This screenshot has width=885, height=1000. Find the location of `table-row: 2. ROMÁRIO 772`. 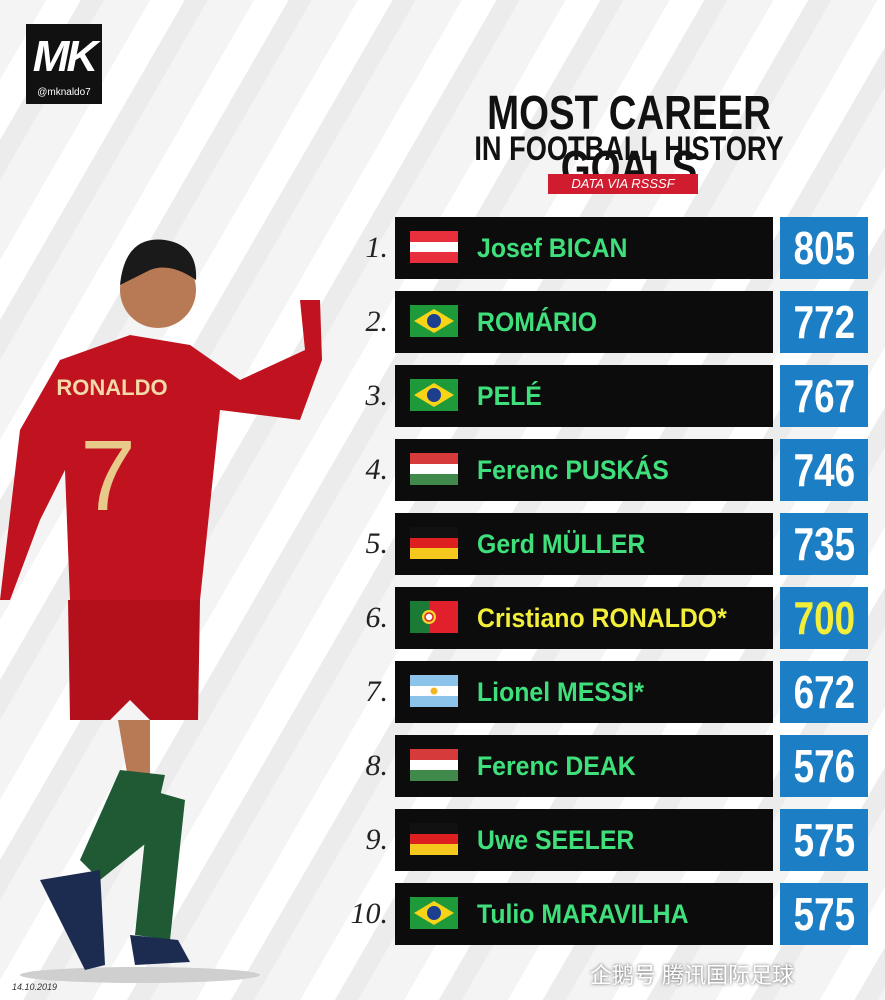

table-row: 2. ROMÁRIO 772 is located at coordinates (610, 322).